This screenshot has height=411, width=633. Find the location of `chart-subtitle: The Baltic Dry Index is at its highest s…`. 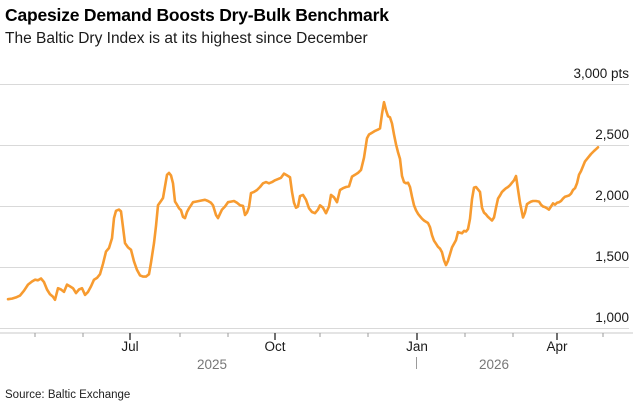

chart-subtitle: The Baltic Dry Index is at its highest s… is located at coordinates (186, 38).